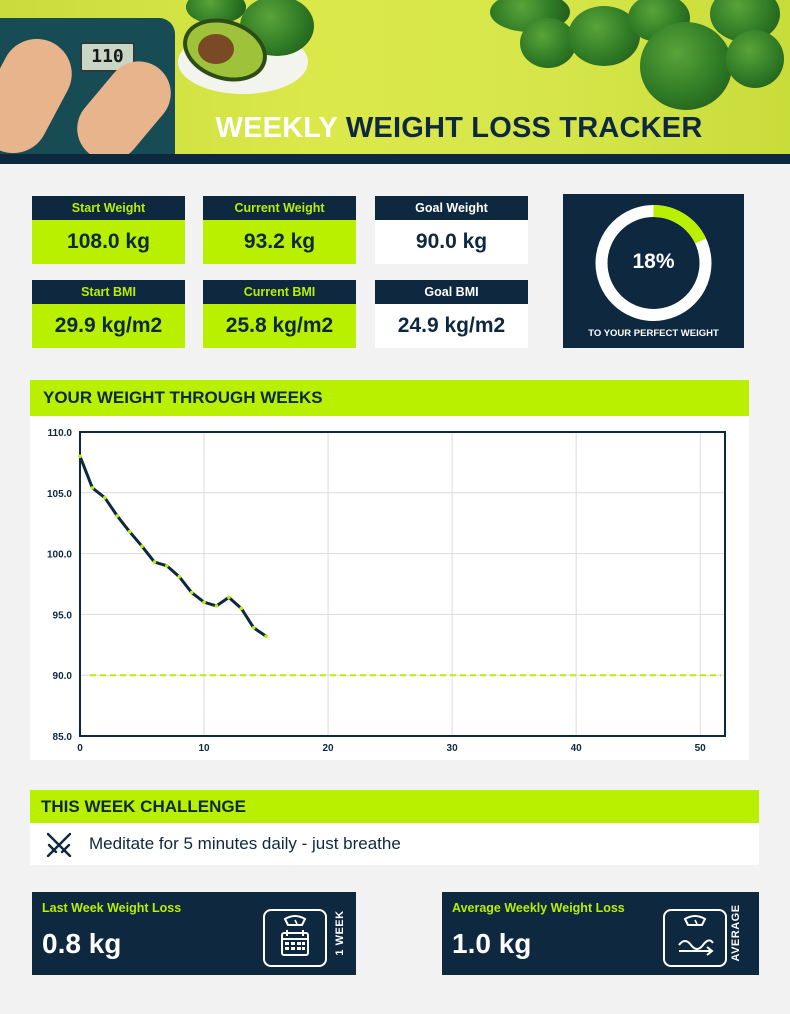 The width and height of the screenshot is (790, 1014). Describe the element at coordinates (107, 57) in the screenshot. I see `scale-display: 110` at that location.